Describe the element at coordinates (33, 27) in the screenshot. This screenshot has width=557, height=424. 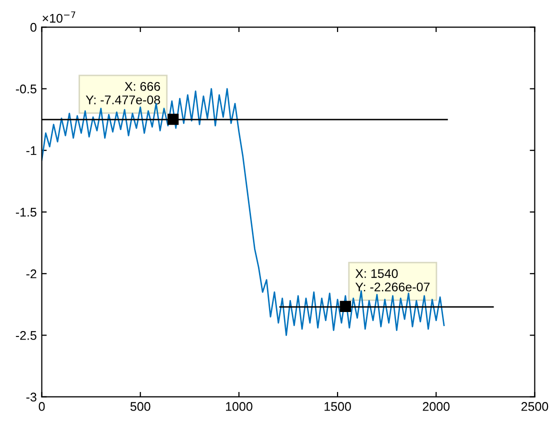
I see `y-tick-label: 0` at that location.